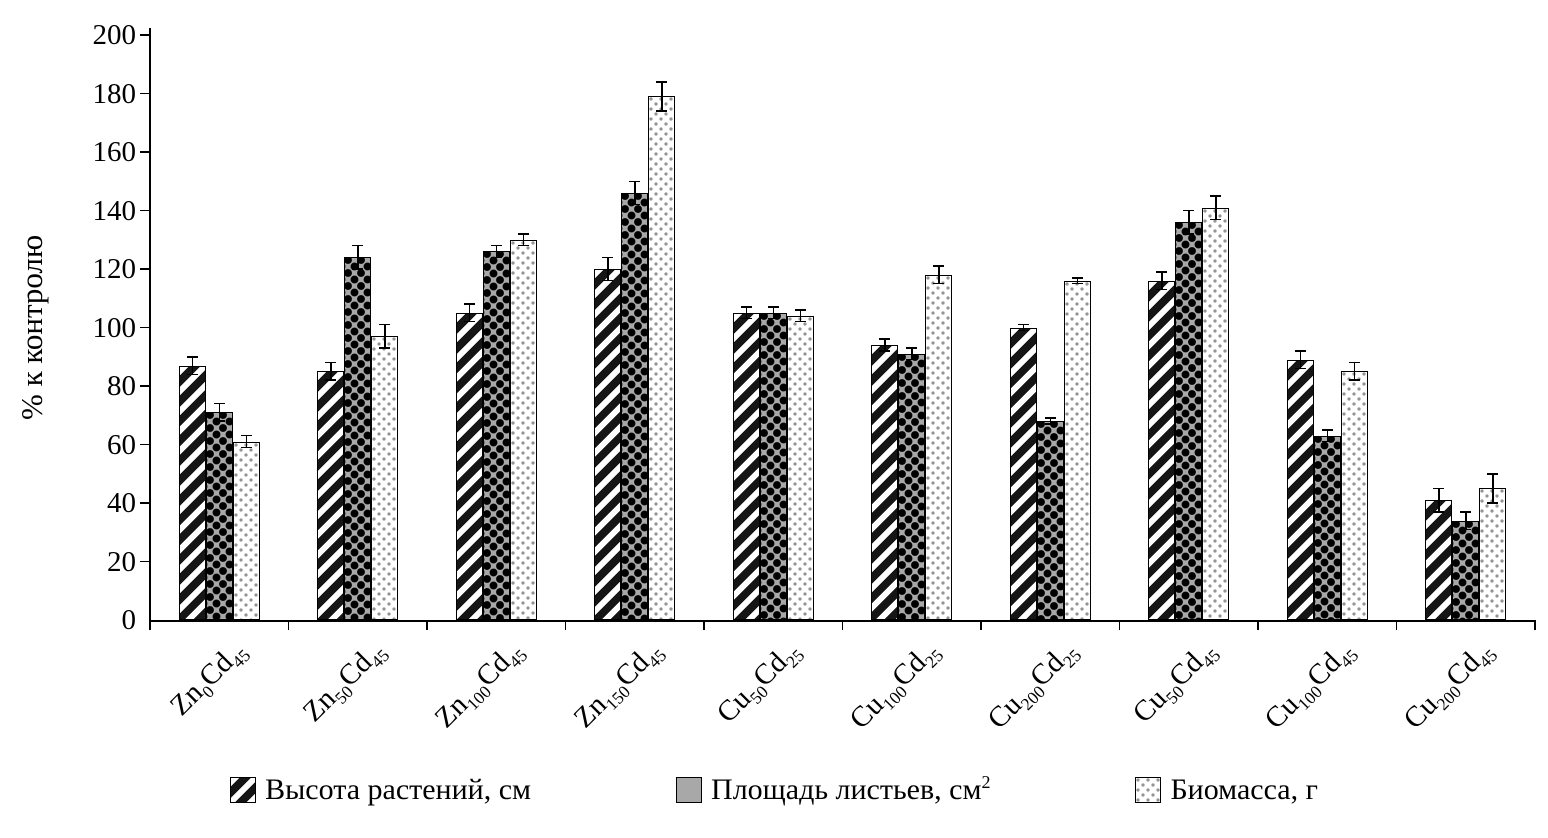  Describe the element at coordinates (31, 327) in the screenshot. I see `y-axis-title: % к контролю` at that location.